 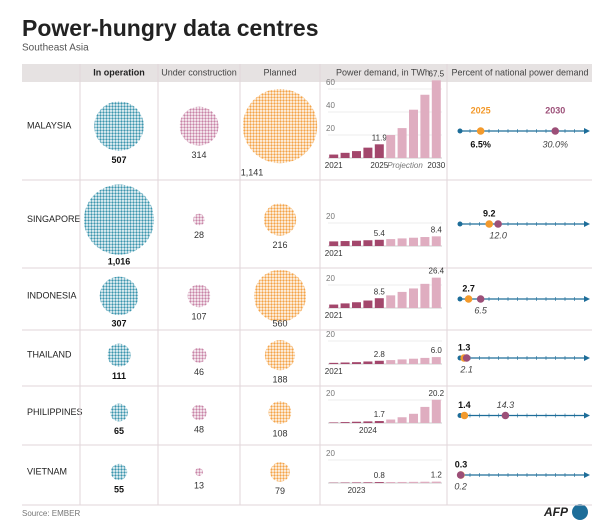 I want to click on column-header: Power demand, in TWh, so click(x=383, y=72).